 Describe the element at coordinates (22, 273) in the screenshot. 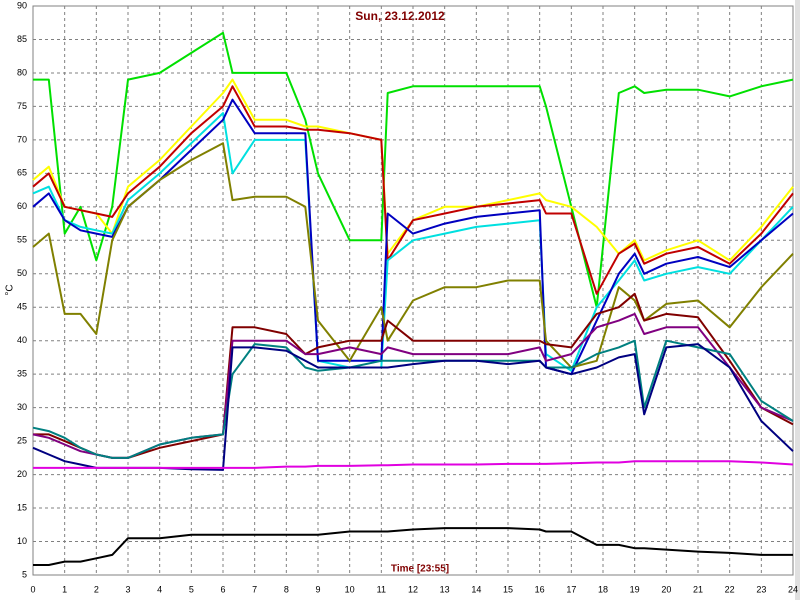

I see `y-tick-label: 50` at that location.